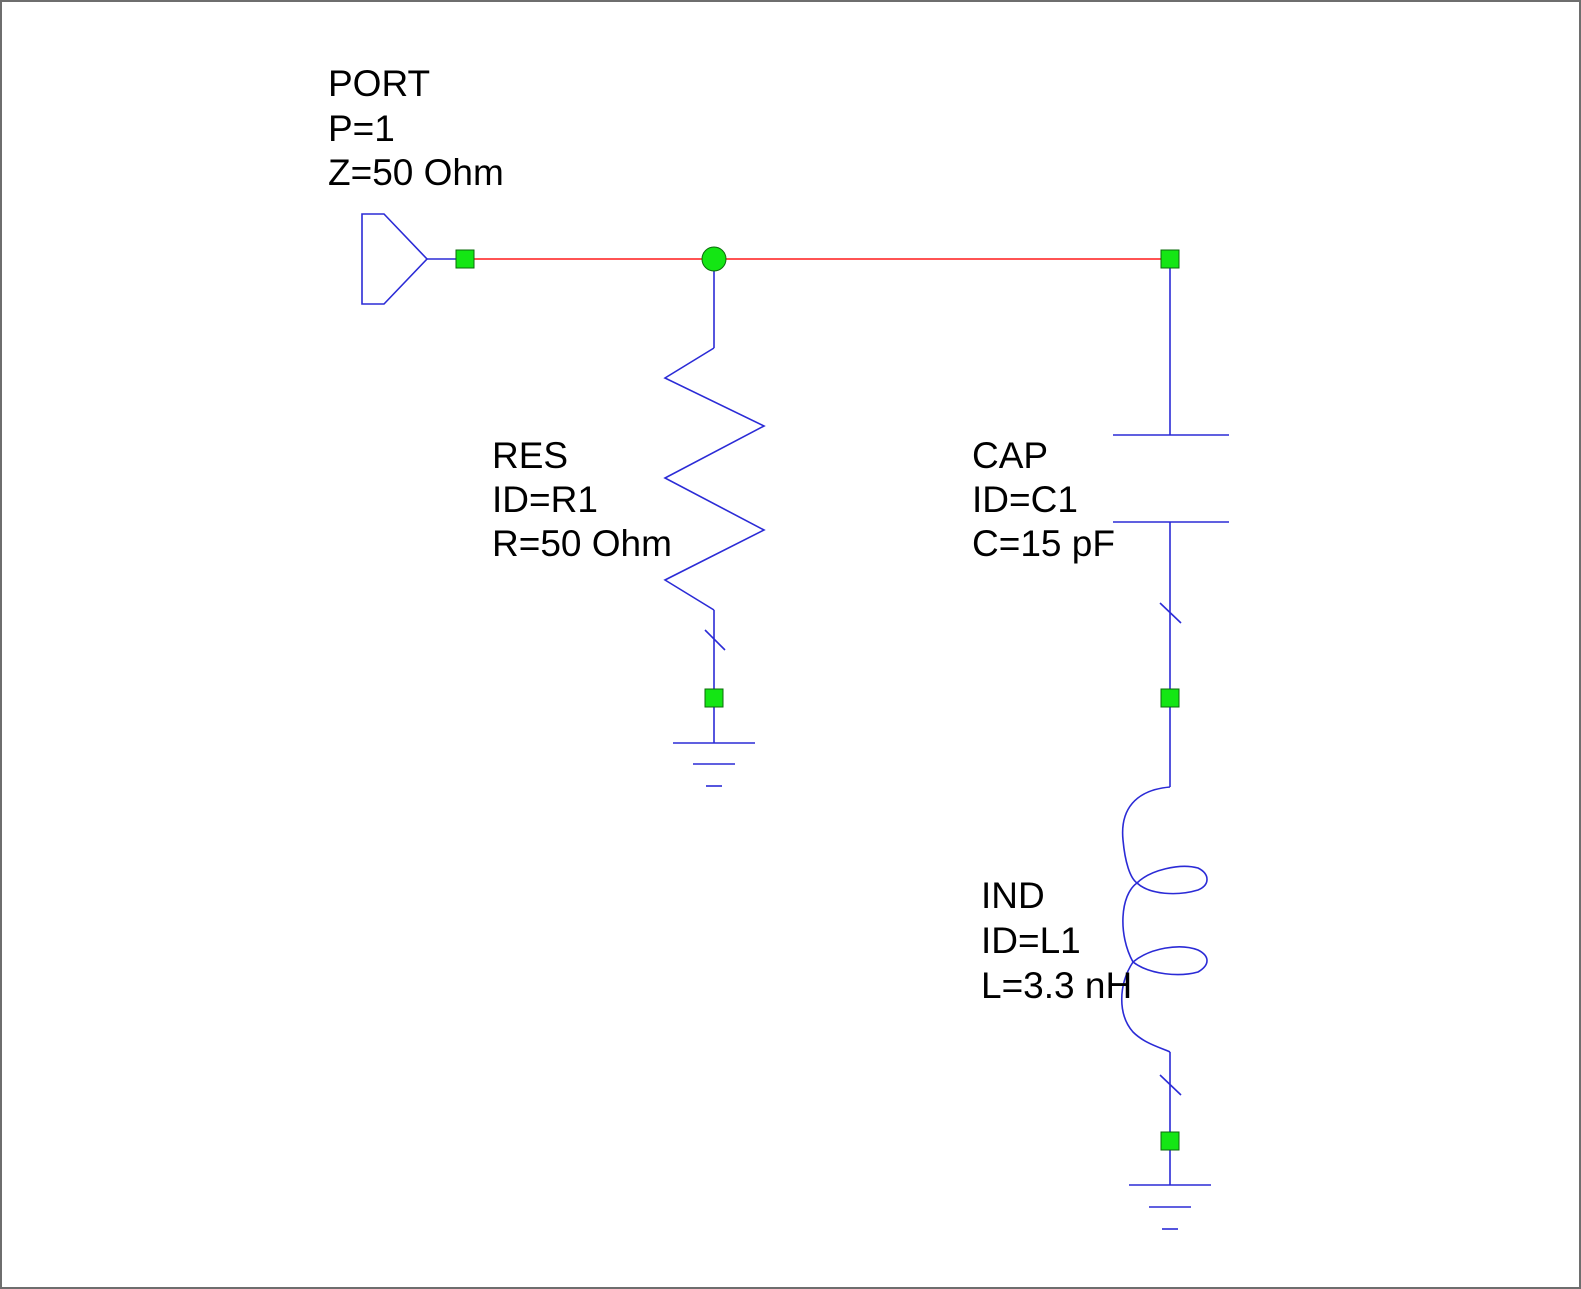  I want to click on inductor-value-label: L=3.3 nH, so click(1056, 985).